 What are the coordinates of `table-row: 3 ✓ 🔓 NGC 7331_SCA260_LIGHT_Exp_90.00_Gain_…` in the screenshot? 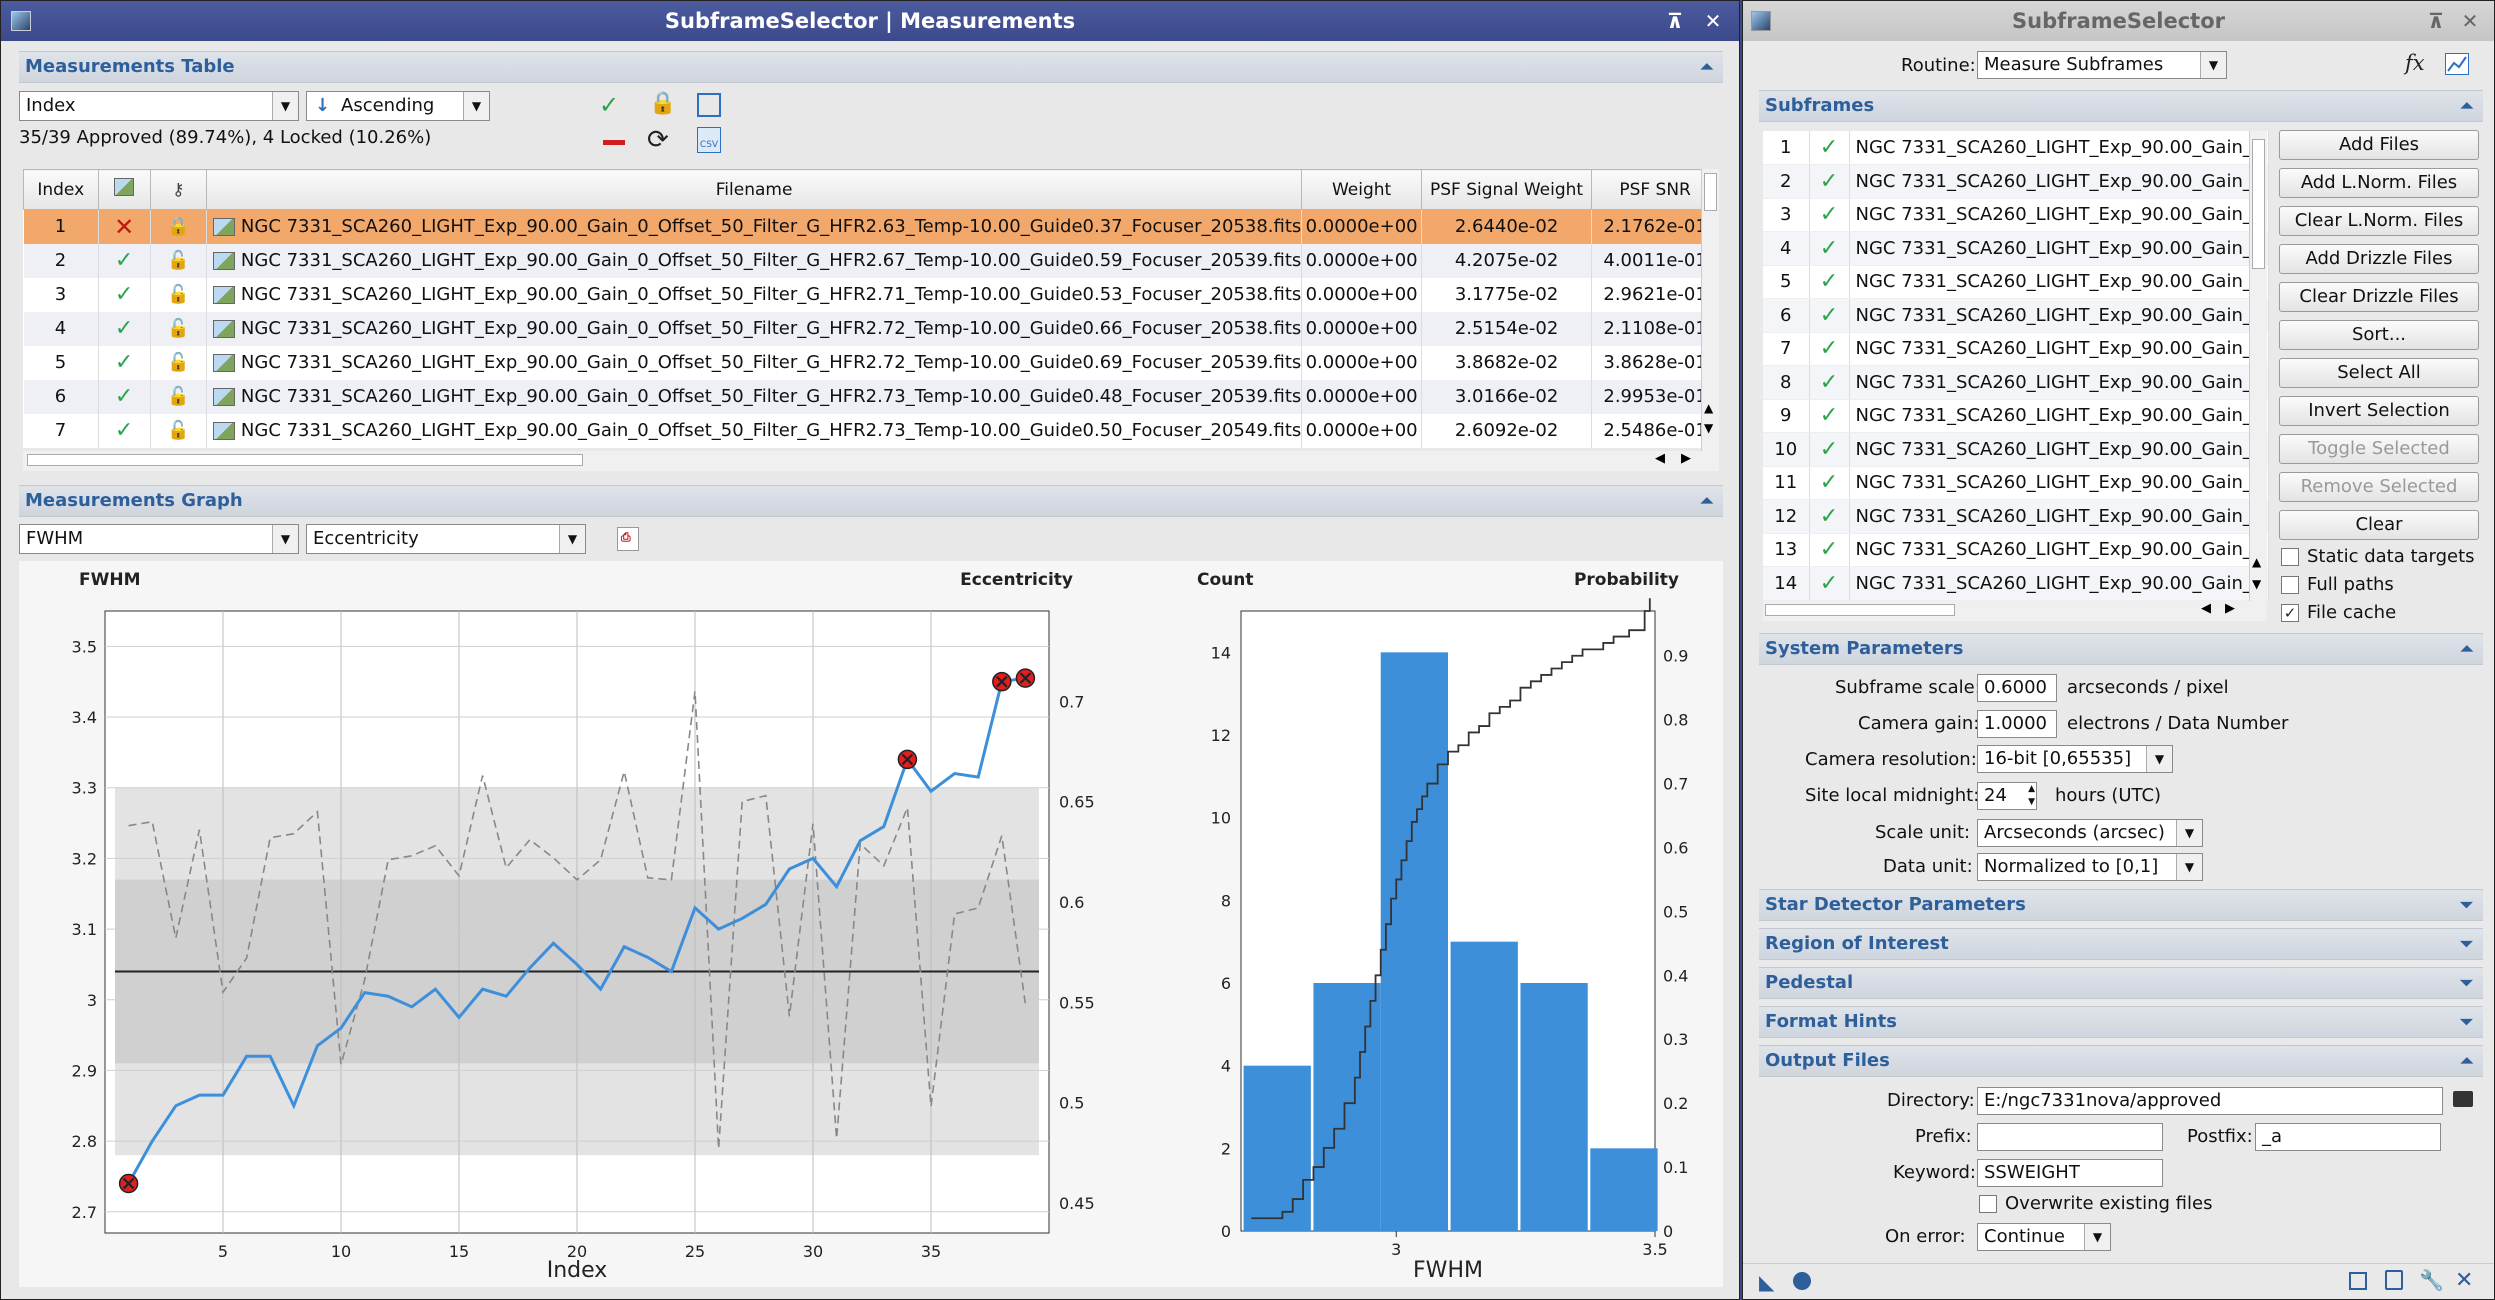 It's located at (871, 294).